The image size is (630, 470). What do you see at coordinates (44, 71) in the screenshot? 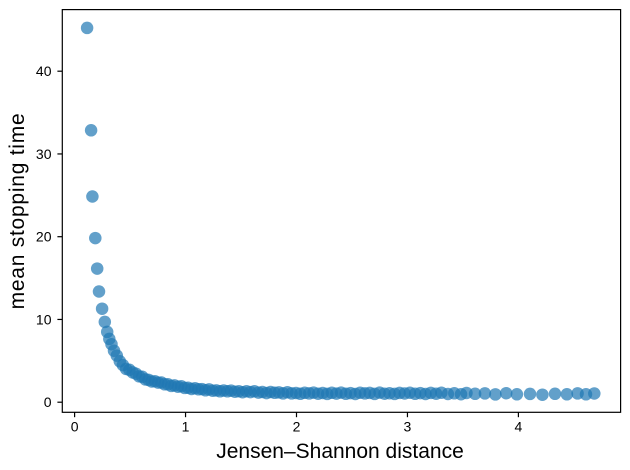
I see `svg-text: 40` at bounding box center [44, 71].